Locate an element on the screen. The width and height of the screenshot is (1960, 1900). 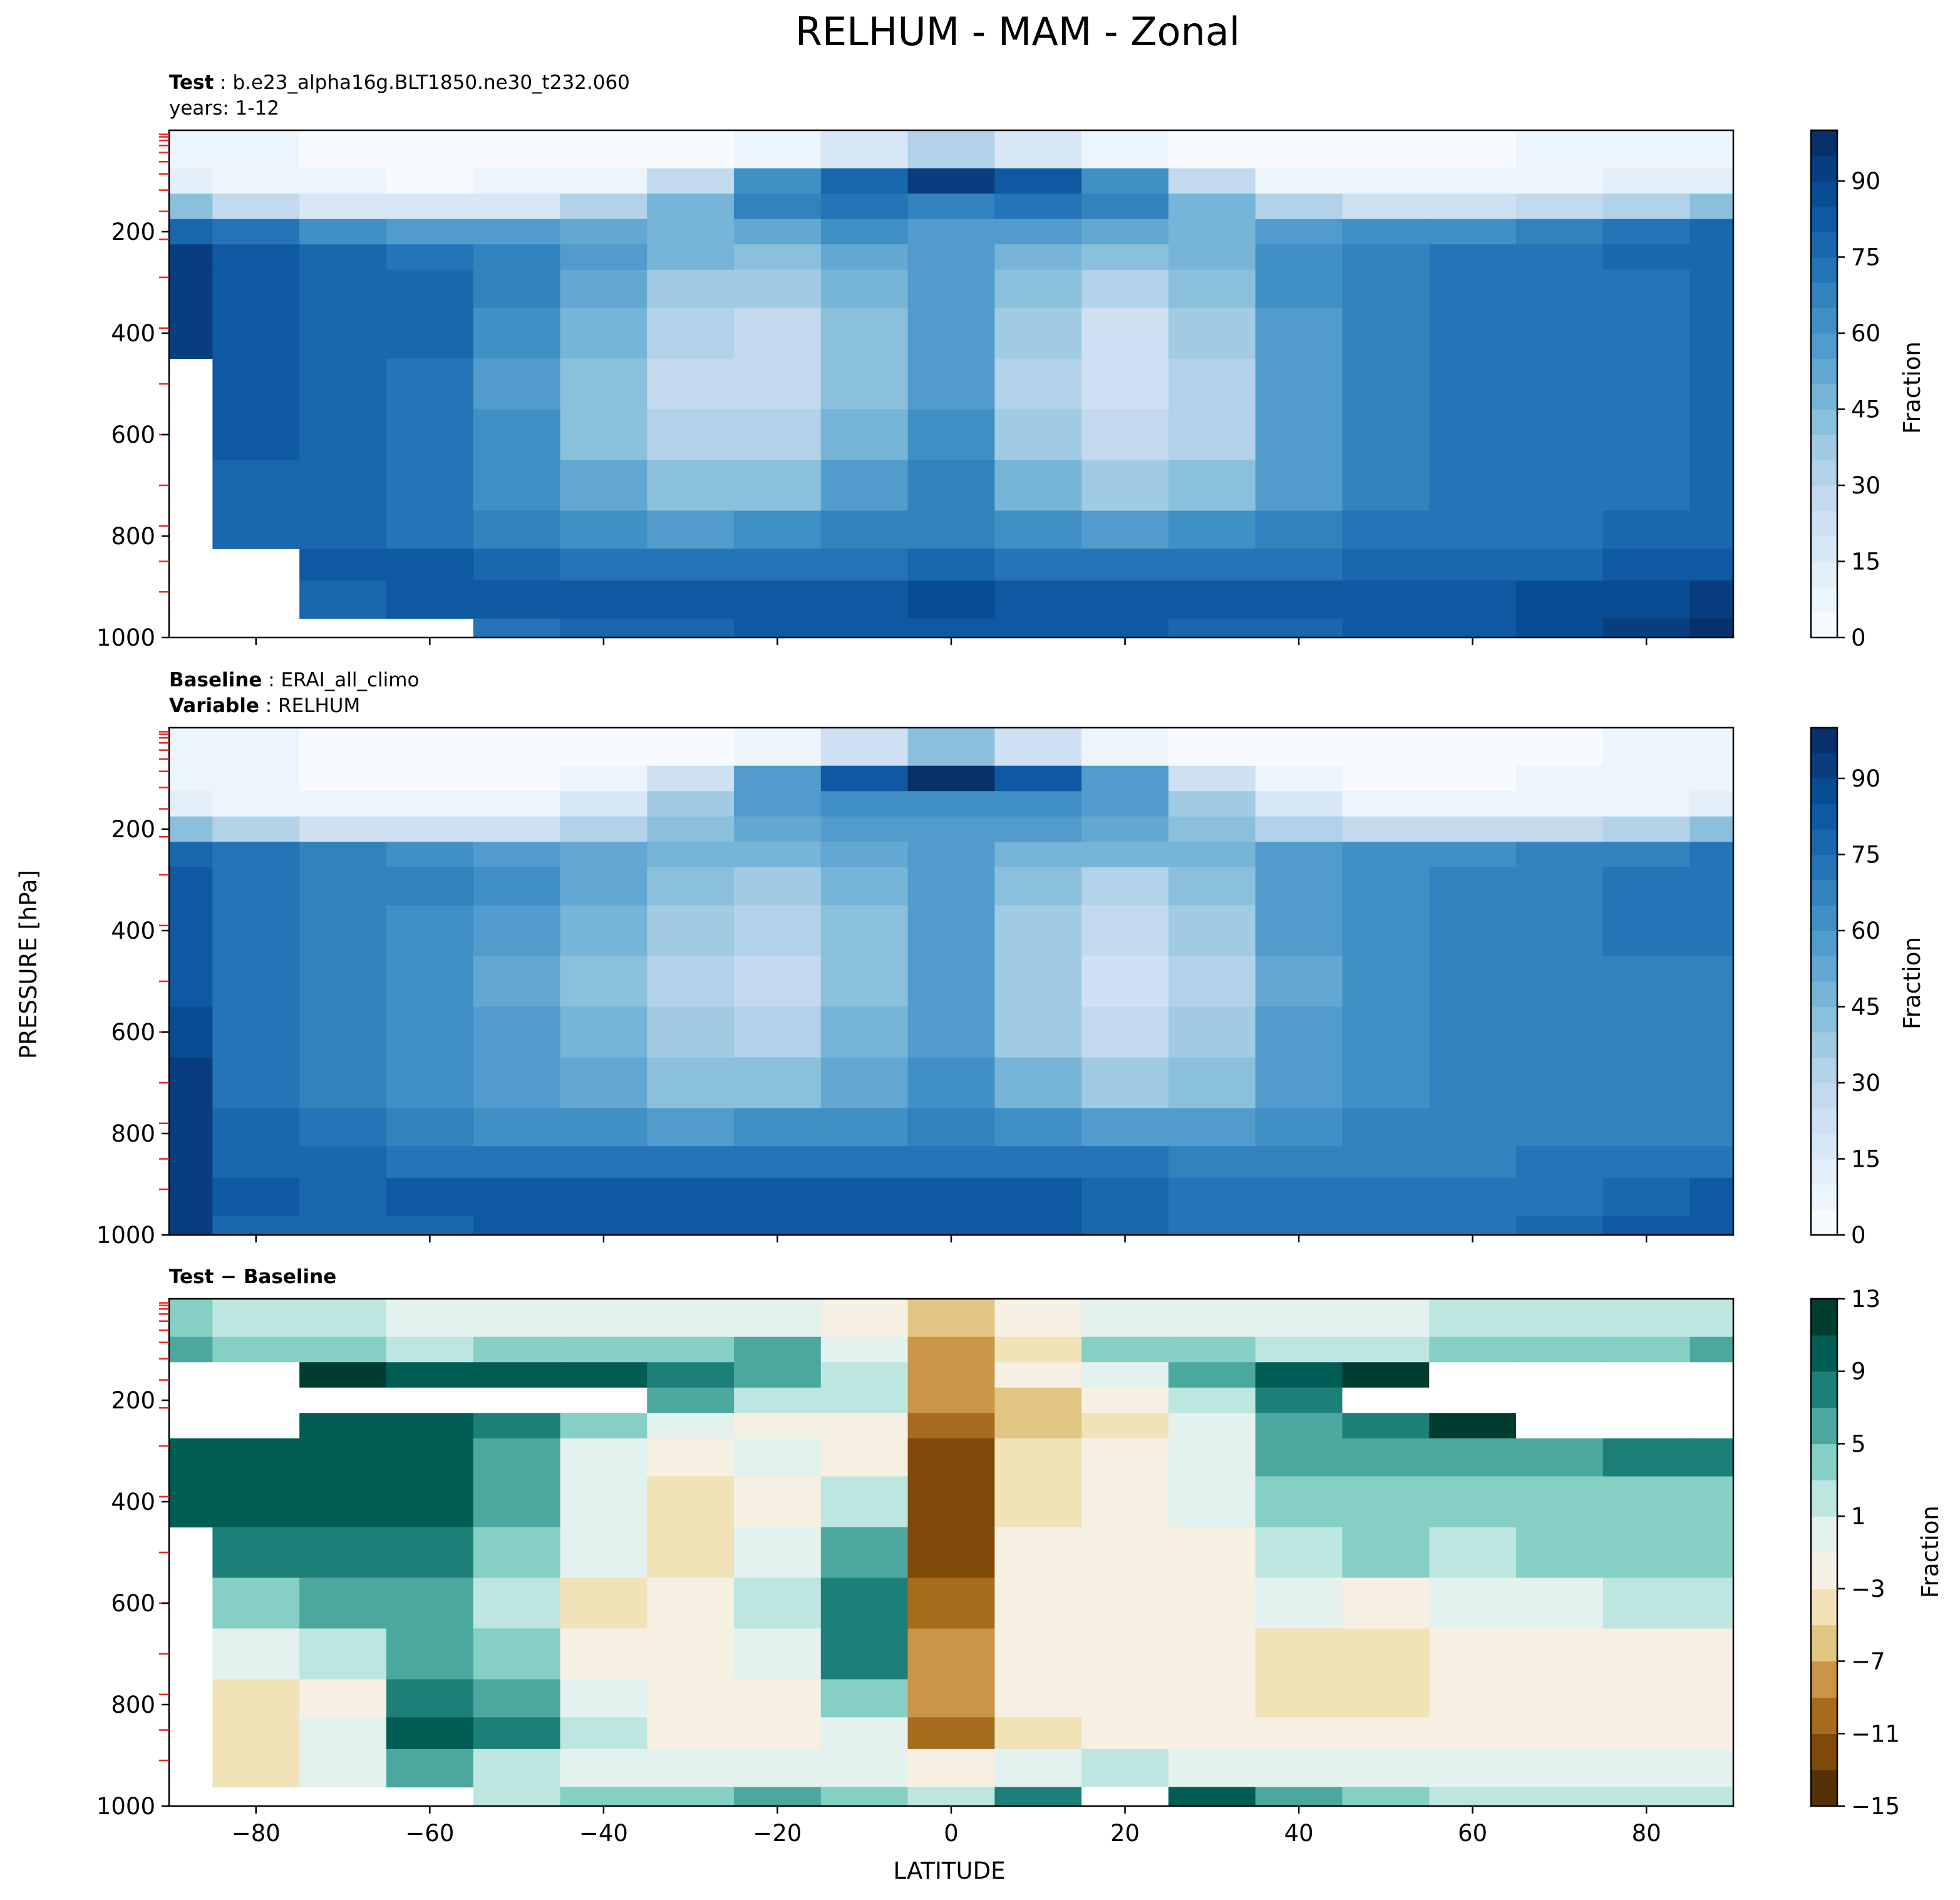
colorbar-frame is located at coordinates (1824, 1552).